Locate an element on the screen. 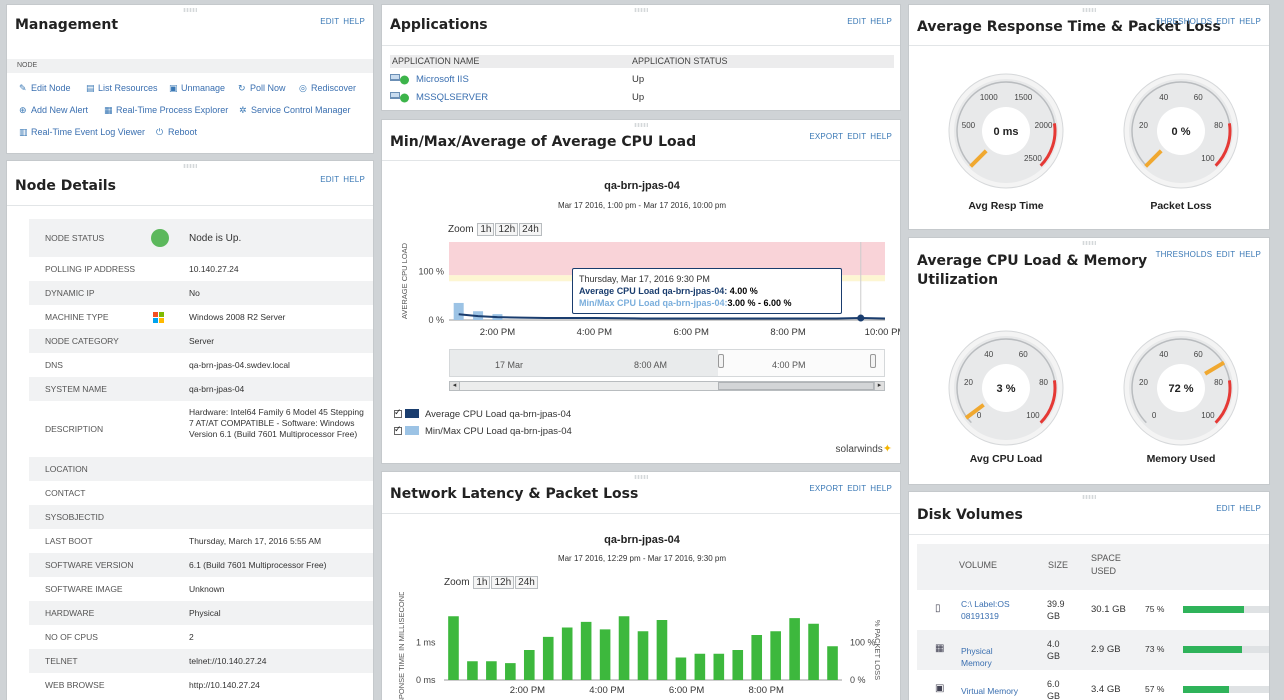 This screenshot has height=700, width=1284. volume-link: Physical Memory is located at coordinates (977, 657).